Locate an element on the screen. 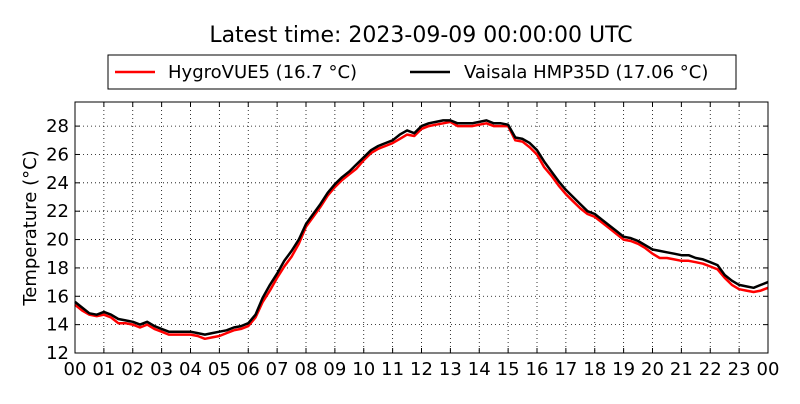 Image resolution: width=800 pixels, height=404 pixels. chart-title: Latest time: 2023-09-09 00:00:00 UTC is located at coordinates (420, 35).